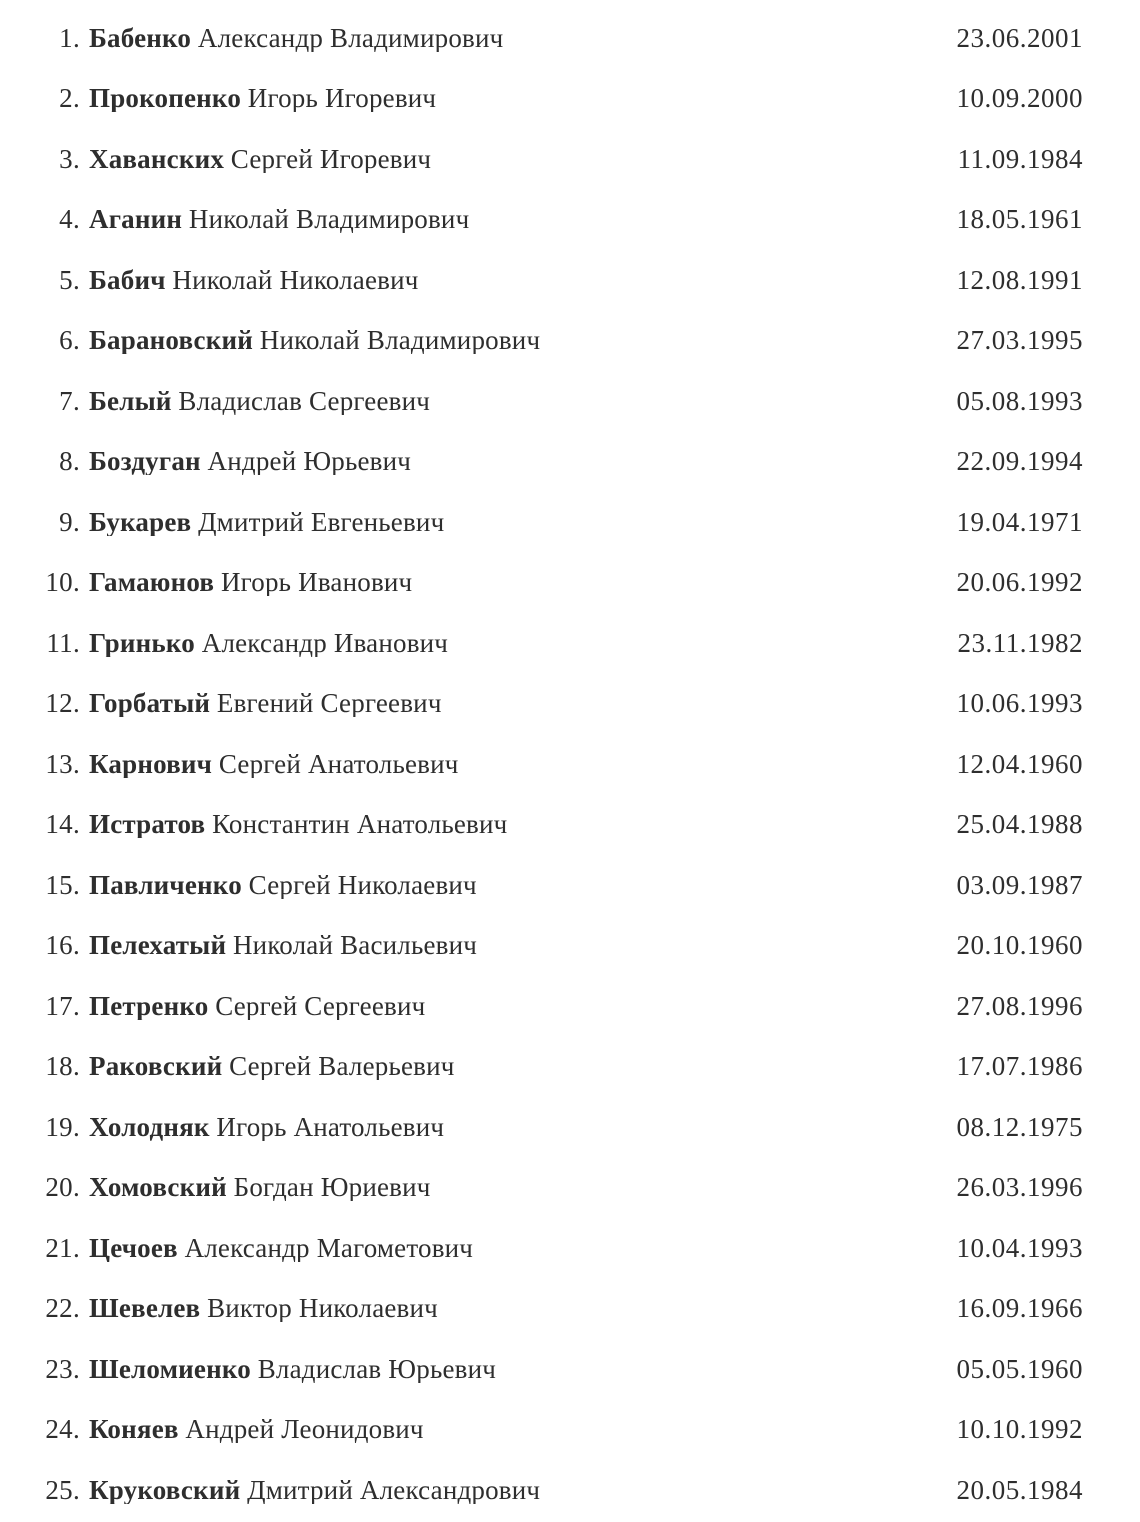  I want to click on list-item-birth-date: 20.10.1960, so click(1019, 945).